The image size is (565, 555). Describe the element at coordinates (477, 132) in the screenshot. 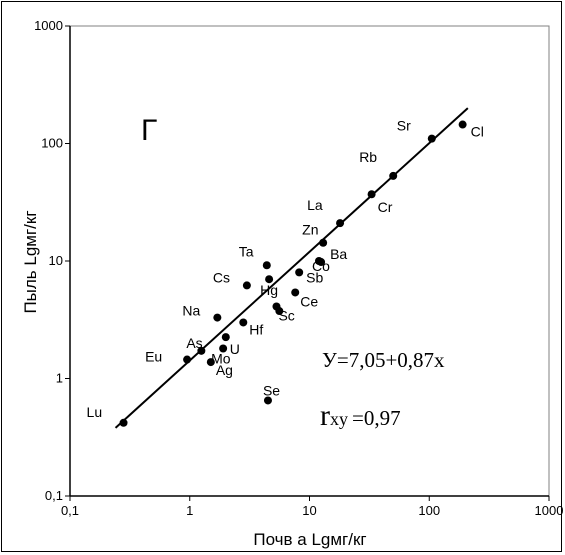

I see `point-label: Cl` at that location.